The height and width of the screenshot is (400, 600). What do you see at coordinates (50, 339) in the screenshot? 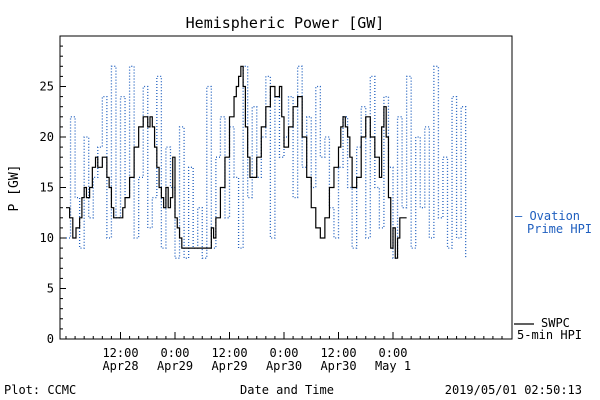
I see `y-tick-label: 0` at bounding box center [50, 339].